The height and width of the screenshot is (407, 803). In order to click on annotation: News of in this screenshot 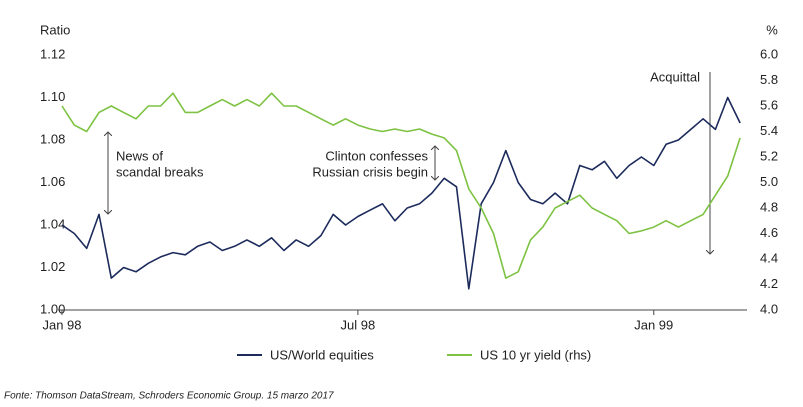, I will do `click(139, 155)`.